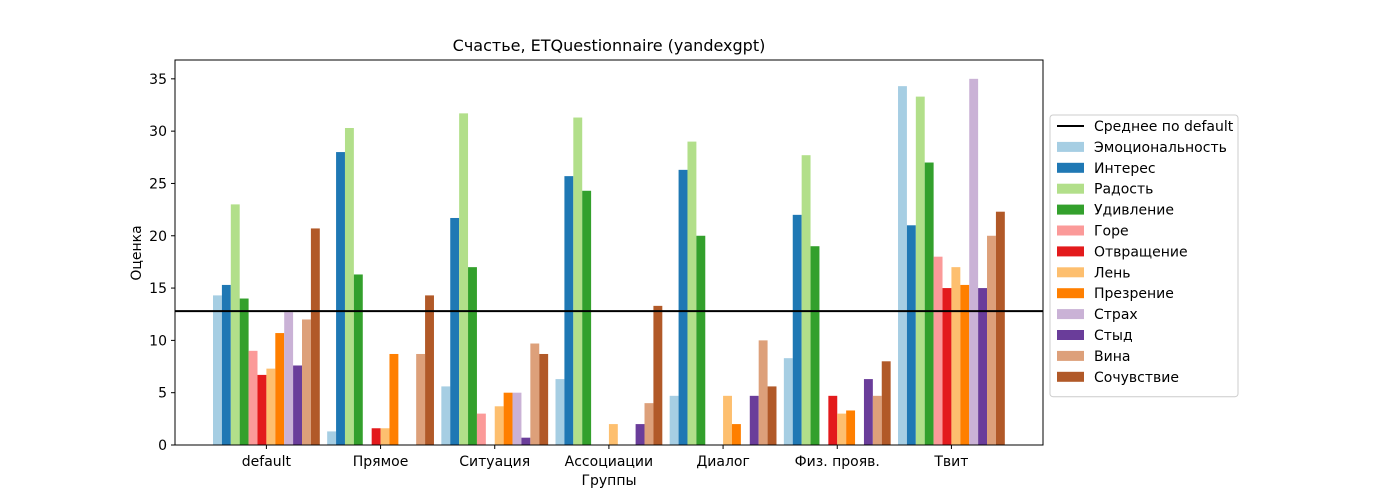 The width and height of the screenshot is (1400, 500). I want to click on legend-label: Сочувствие, so click(1136, 378).